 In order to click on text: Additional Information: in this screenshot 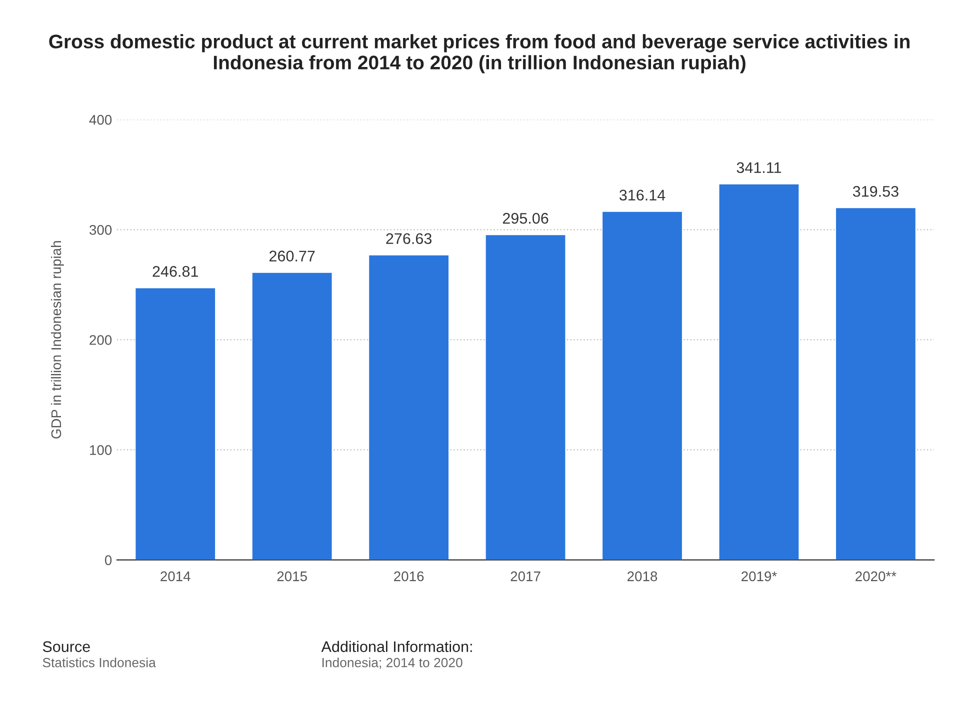, I will do `click(396, 646)`.